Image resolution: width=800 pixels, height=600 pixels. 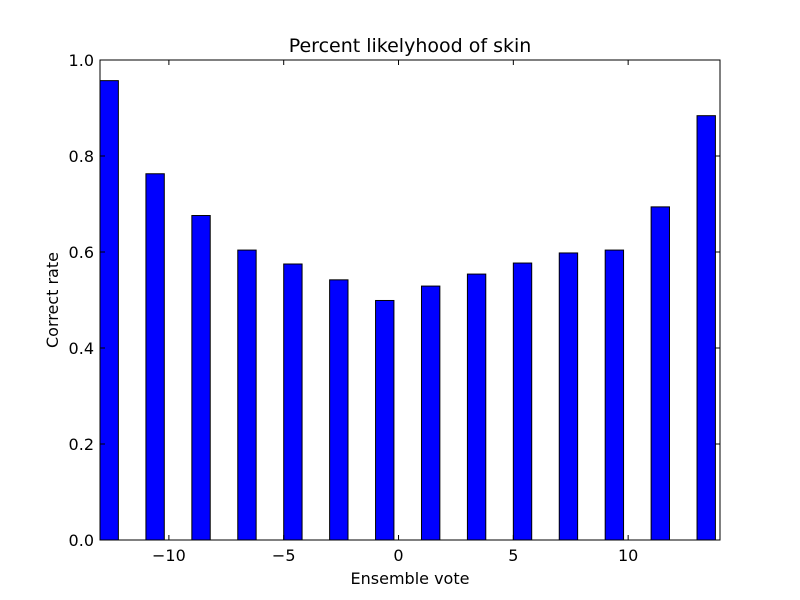 I want to click on x-tick-label: 0, so click(x=398, y=555).